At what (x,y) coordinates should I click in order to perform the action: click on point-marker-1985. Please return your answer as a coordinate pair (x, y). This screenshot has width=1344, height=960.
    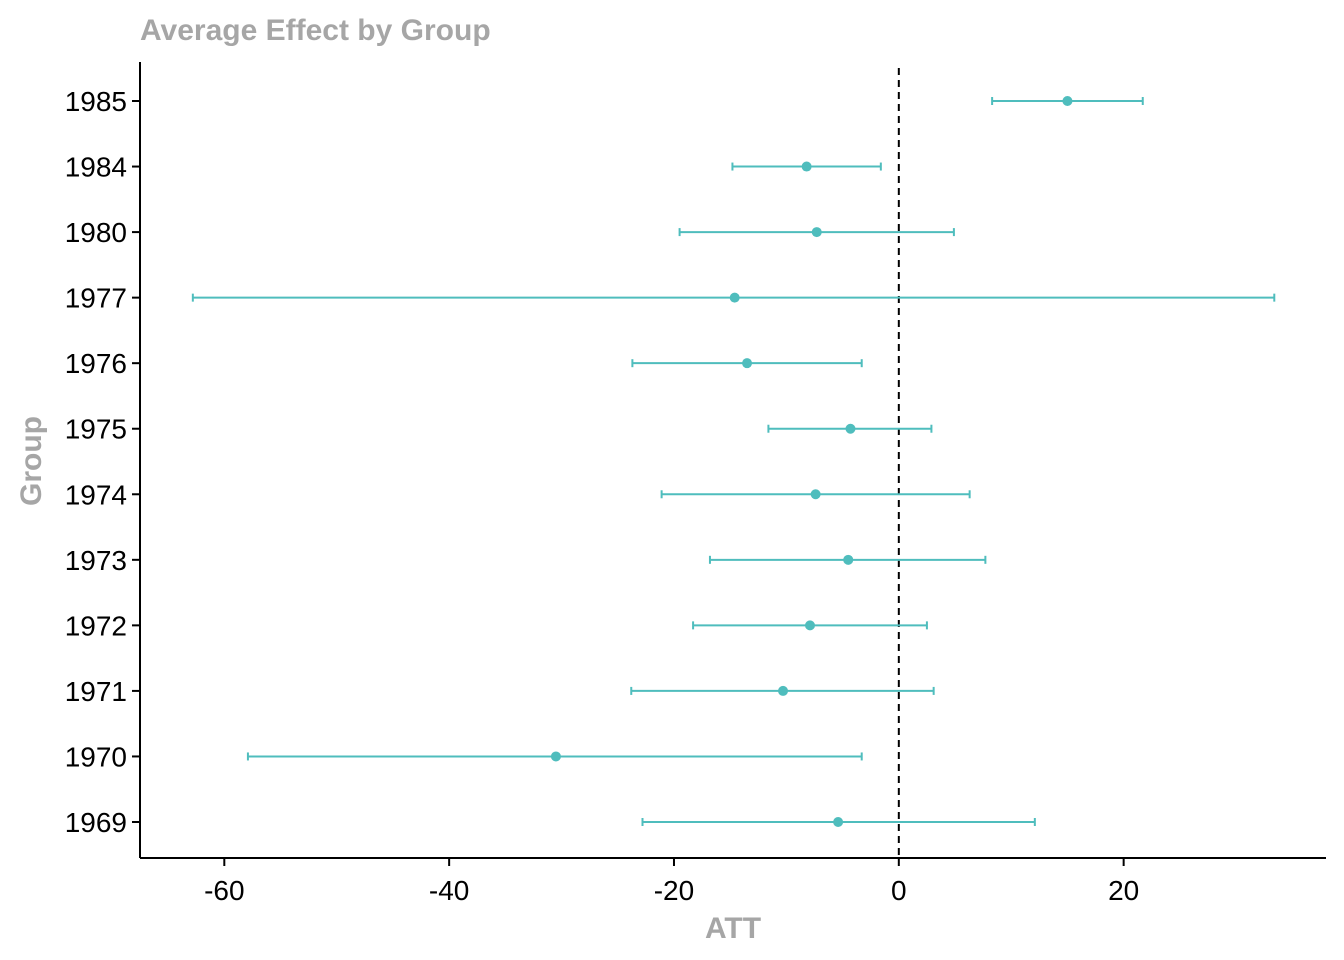
    Looking at the image, I should click on (1067, 101).